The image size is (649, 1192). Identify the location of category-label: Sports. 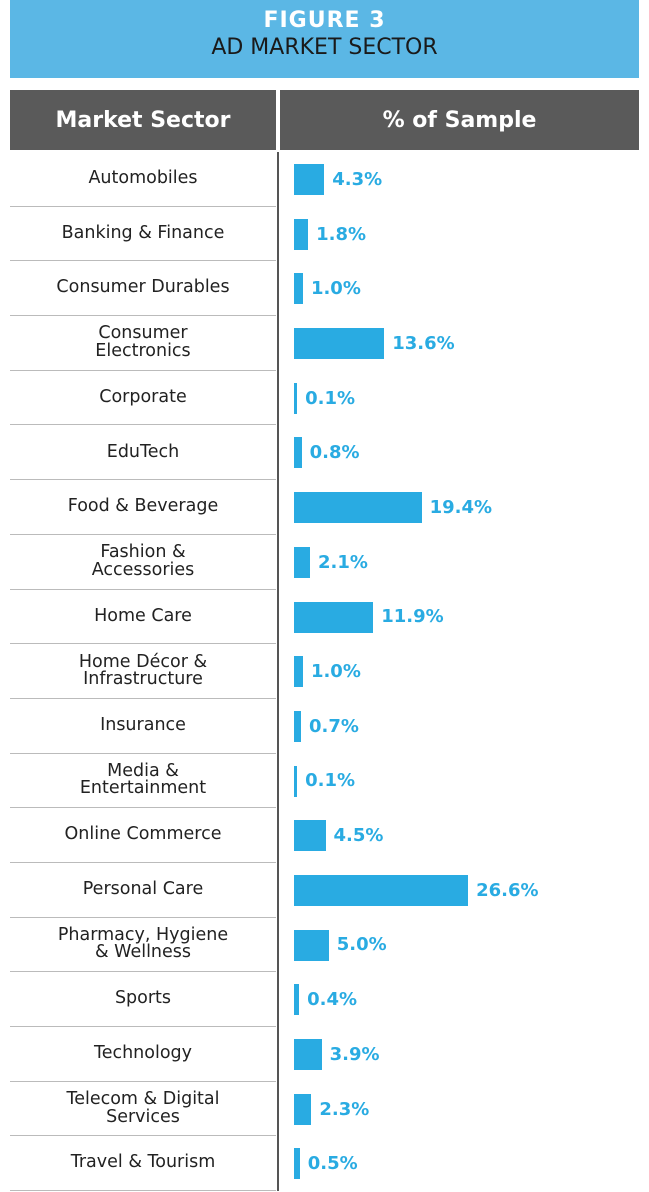
(143, 999).